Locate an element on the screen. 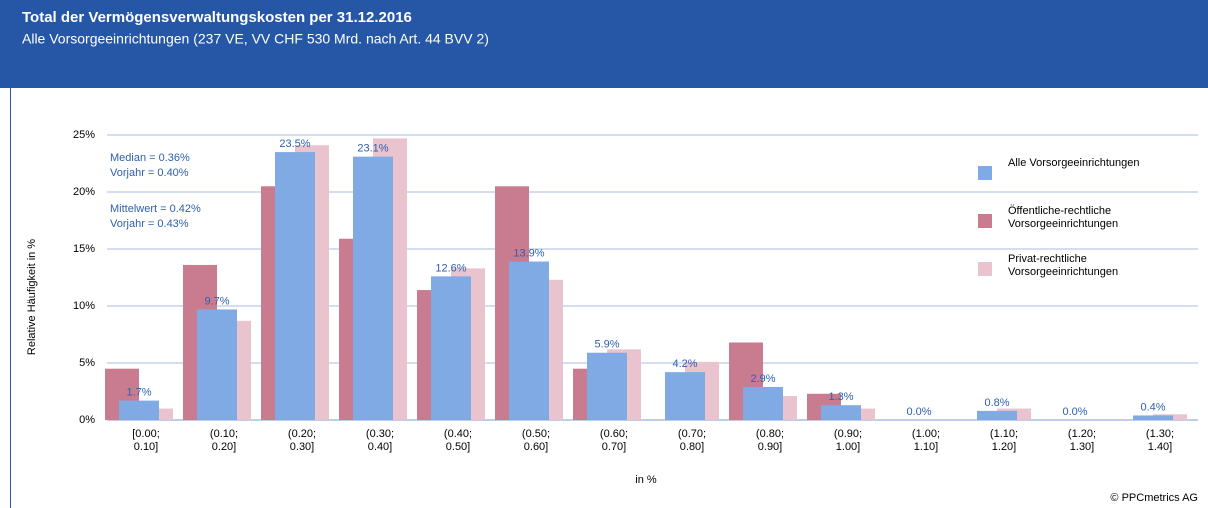  annotation: Median = 0.36% is located at coordinates (150, 158).